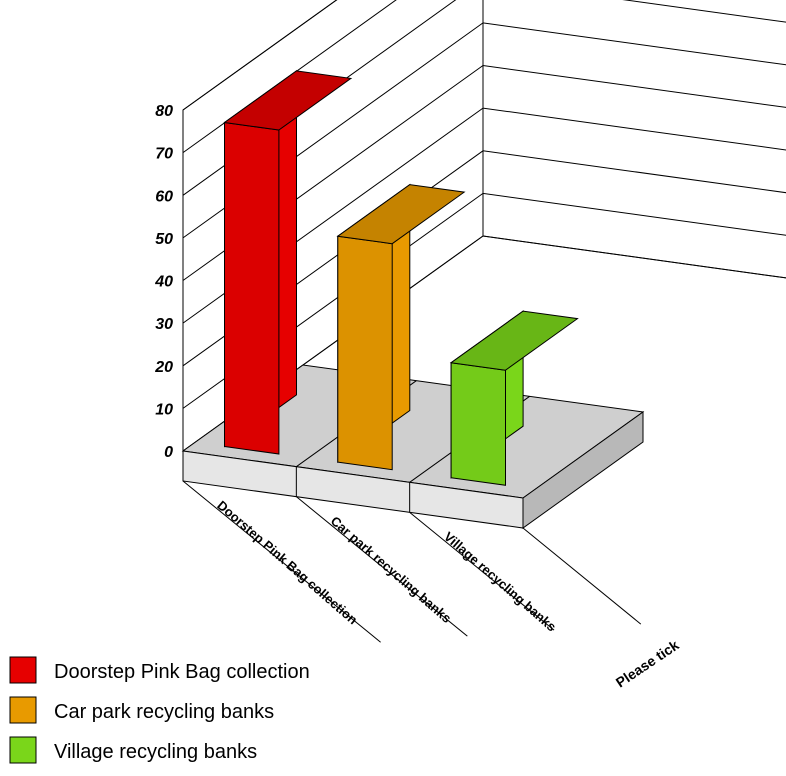 This screenshot has height=776, width=786. What do you see at coordinates (168, 452) in the screenshot?
I see `y-tick-label: 0` at bounding box center [168, 452].